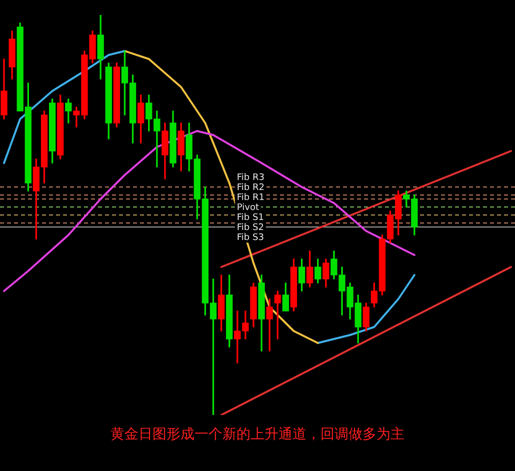 This screenshot has height=471, width=515. What do you see at coordinates (248, 207) in the screenshot?
I see `ref-line-label: Pivot` at bounding box center [248, 207].